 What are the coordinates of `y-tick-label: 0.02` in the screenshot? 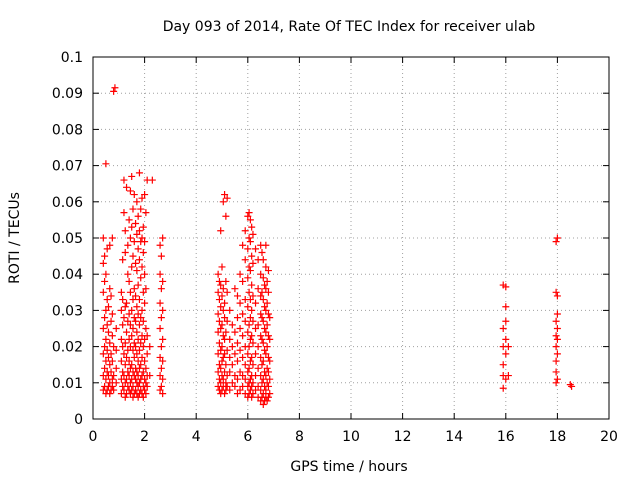 It's located at (67, 348).